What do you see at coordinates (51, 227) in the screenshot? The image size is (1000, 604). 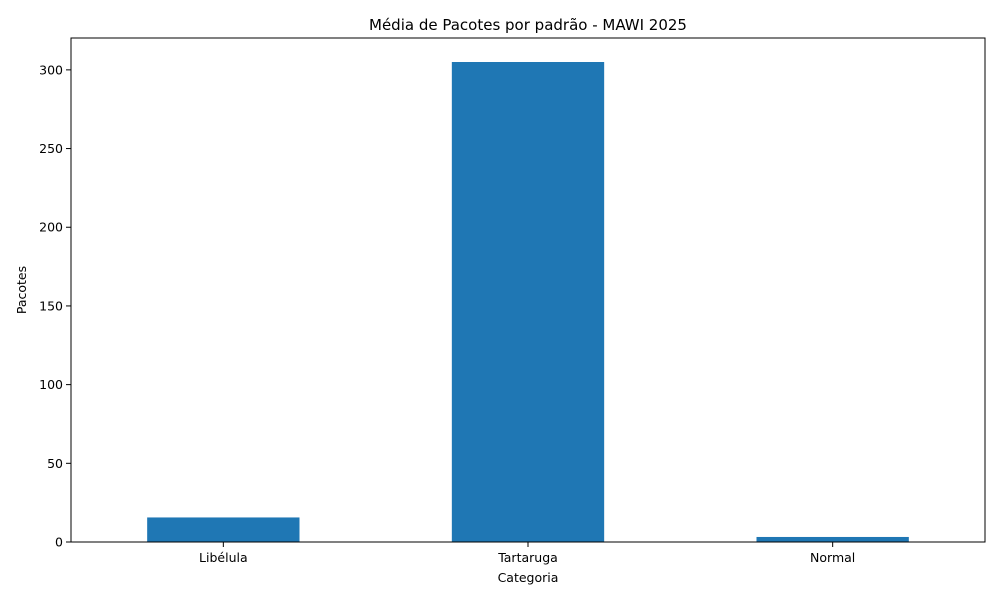 I see `y-tick-label: 200` at bounding box center [51, 227].